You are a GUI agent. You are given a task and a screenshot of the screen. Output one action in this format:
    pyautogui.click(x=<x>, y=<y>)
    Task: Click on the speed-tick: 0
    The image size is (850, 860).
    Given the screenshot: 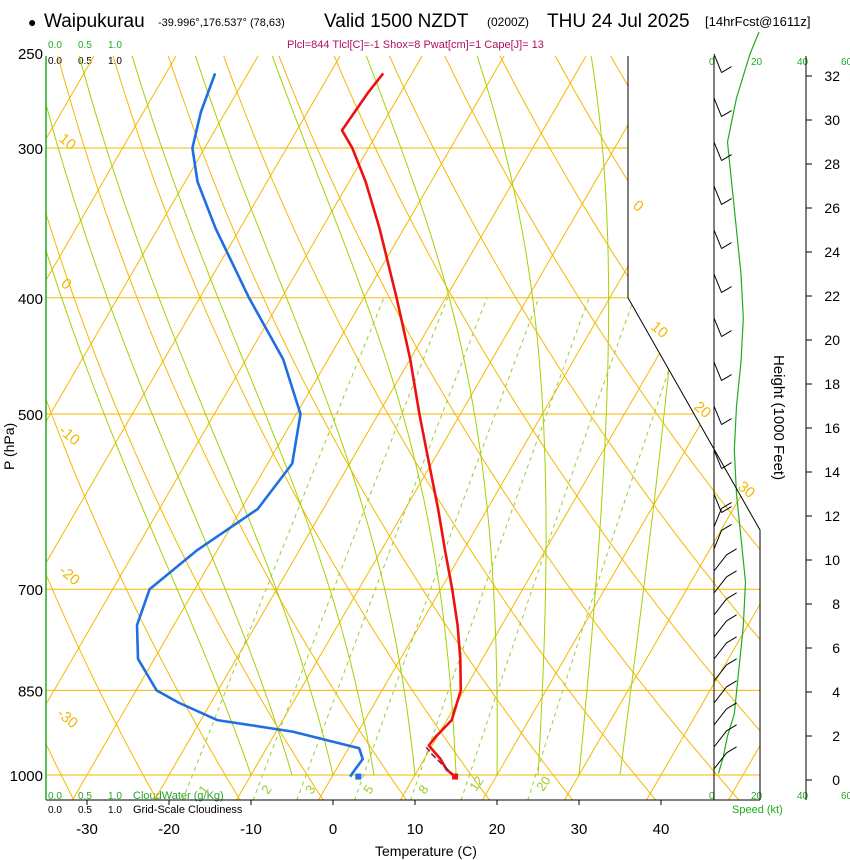 What is the action you would take?
    pyautogui.click(x=712, y=796)
    